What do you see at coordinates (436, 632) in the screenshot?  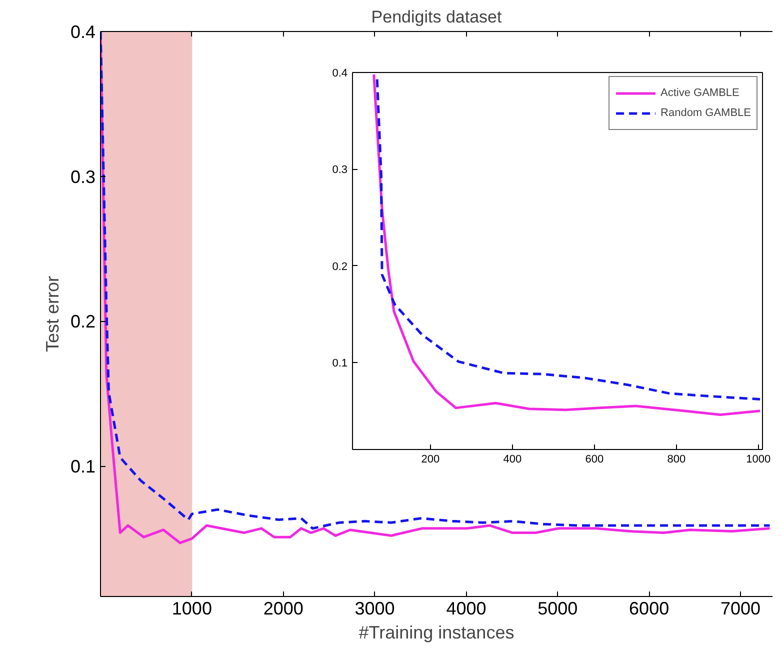 I see `x-axis-title: #Training instances` at bounding box center [436, 632].